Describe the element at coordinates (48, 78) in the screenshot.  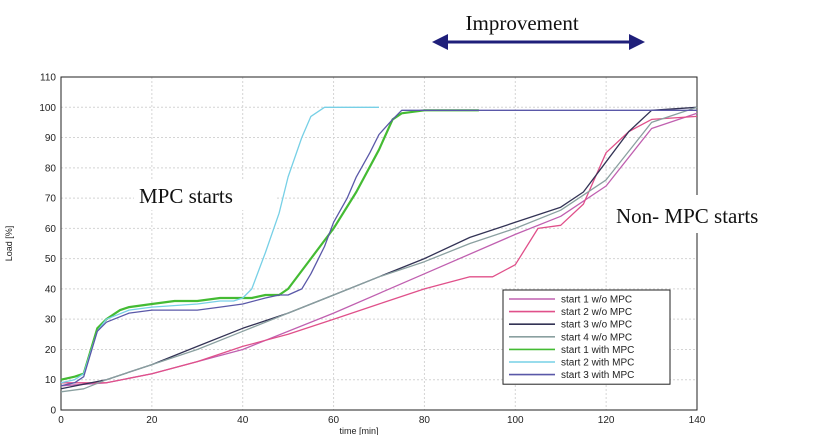
I see `y-tick-label: 110` at that location.